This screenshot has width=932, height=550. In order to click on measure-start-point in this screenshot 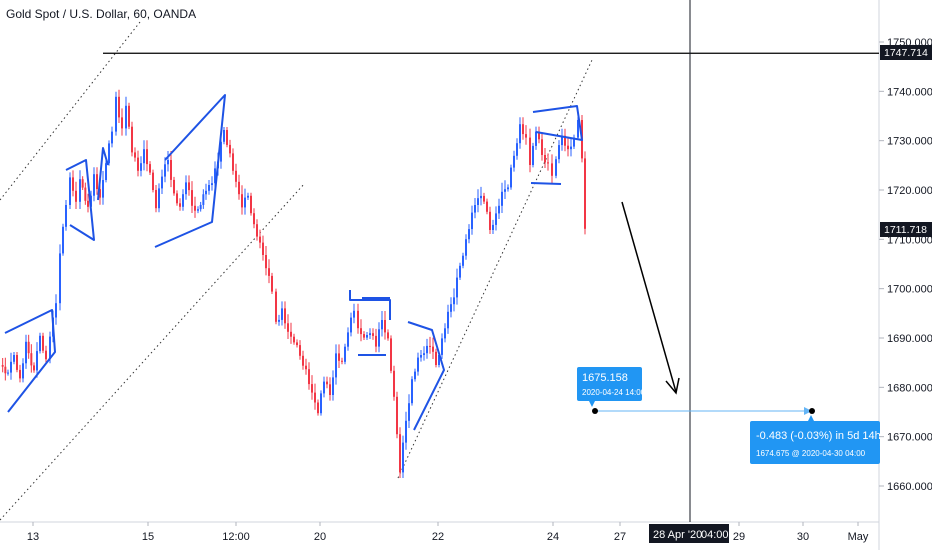, I will do `click(595, 411)`.